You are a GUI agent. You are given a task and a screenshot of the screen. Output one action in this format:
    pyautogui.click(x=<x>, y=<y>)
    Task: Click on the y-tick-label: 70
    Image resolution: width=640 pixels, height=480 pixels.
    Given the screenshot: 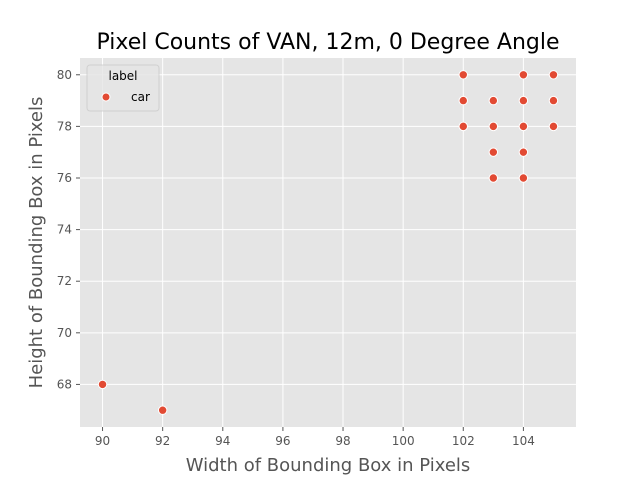 What is the action you would take?
    pyautogui.click(x=64, y=333)
    